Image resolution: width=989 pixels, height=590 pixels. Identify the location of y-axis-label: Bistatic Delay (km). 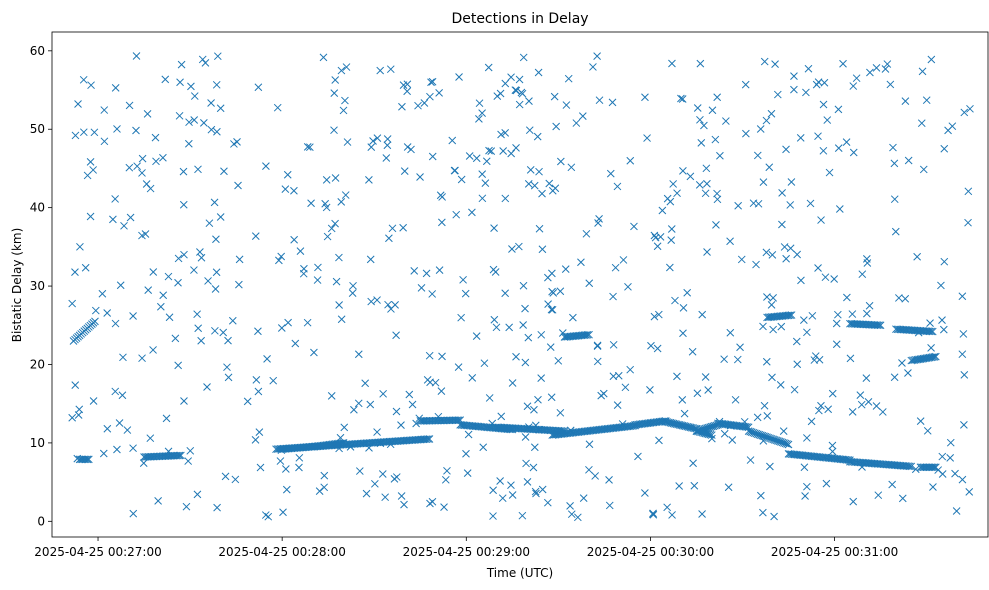
(17, 285).